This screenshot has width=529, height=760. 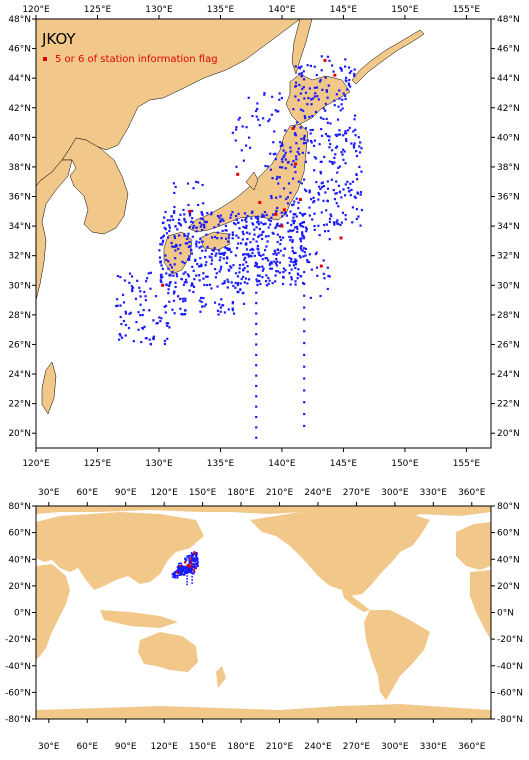 What do you see at coordinates (159, 10) in the screenshot?
I see `lon-label-top: 130°E` at bounding box center [159, 10].